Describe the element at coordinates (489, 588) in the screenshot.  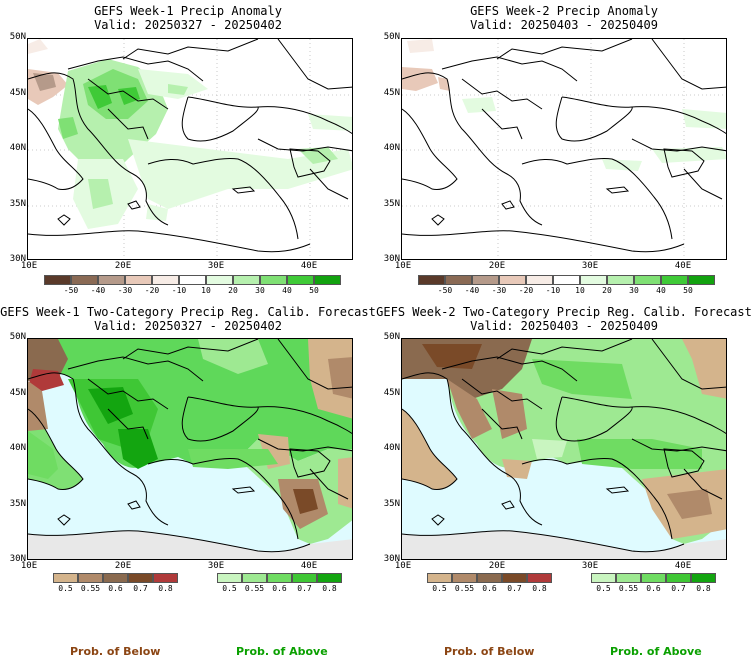
I see `colorbar-label: 0.6` at that location.